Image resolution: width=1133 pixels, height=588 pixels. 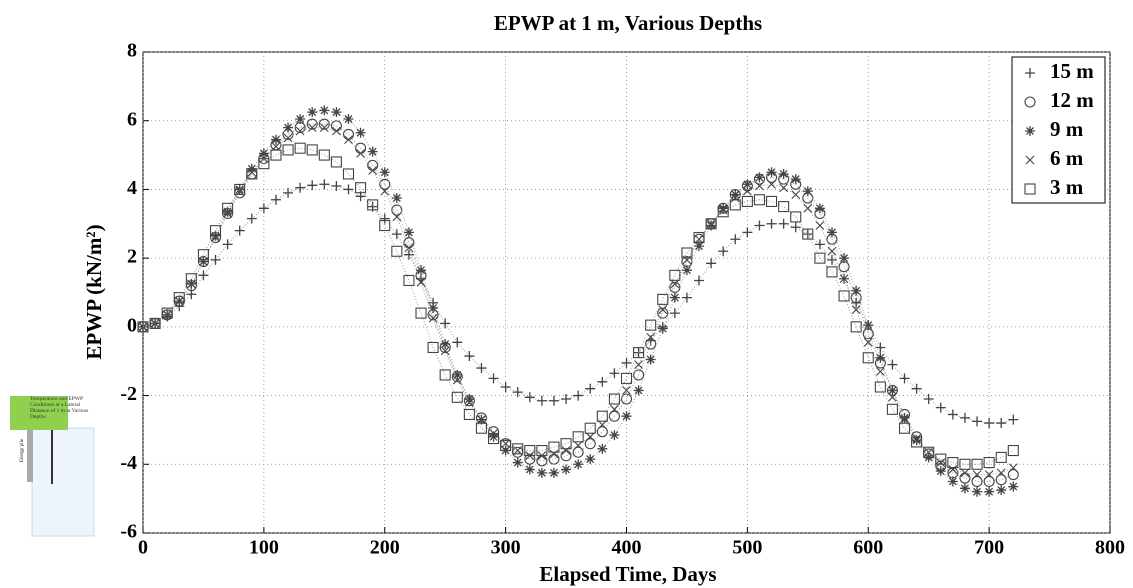 What do you see at coordinates (506, 548) in the screenshot?
I see `x-tick-label: 300` at bounding box center [506, 548].